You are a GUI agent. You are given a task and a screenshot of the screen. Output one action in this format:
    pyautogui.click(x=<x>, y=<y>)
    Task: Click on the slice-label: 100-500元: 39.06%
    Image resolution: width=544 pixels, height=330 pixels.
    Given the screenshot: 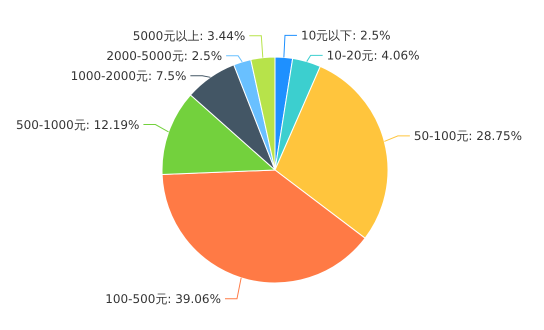 What is the action you would take?
    pyautogui.click(x=163, y=299)
    